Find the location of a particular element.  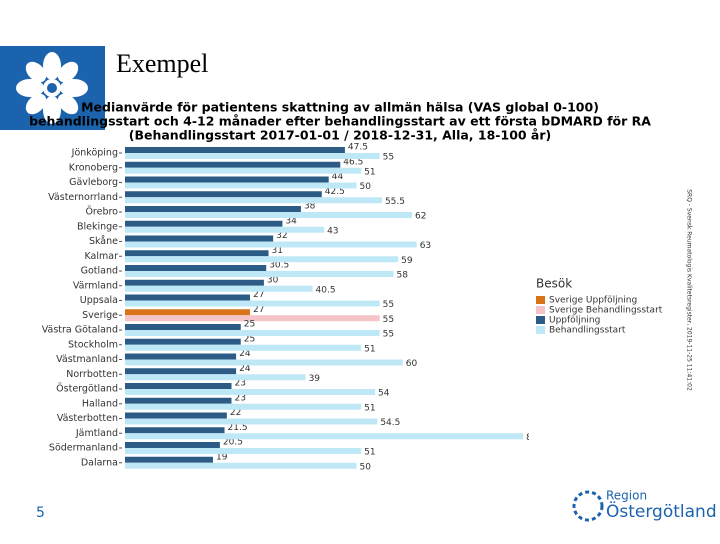

legend-label: Uppföljning is located at coordinates (574, 321).